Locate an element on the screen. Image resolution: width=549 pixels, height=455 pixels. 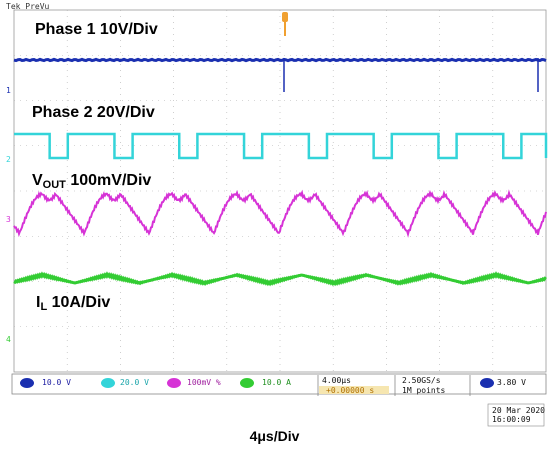
trigger-source-indicator is located at coordinates (487, 383).